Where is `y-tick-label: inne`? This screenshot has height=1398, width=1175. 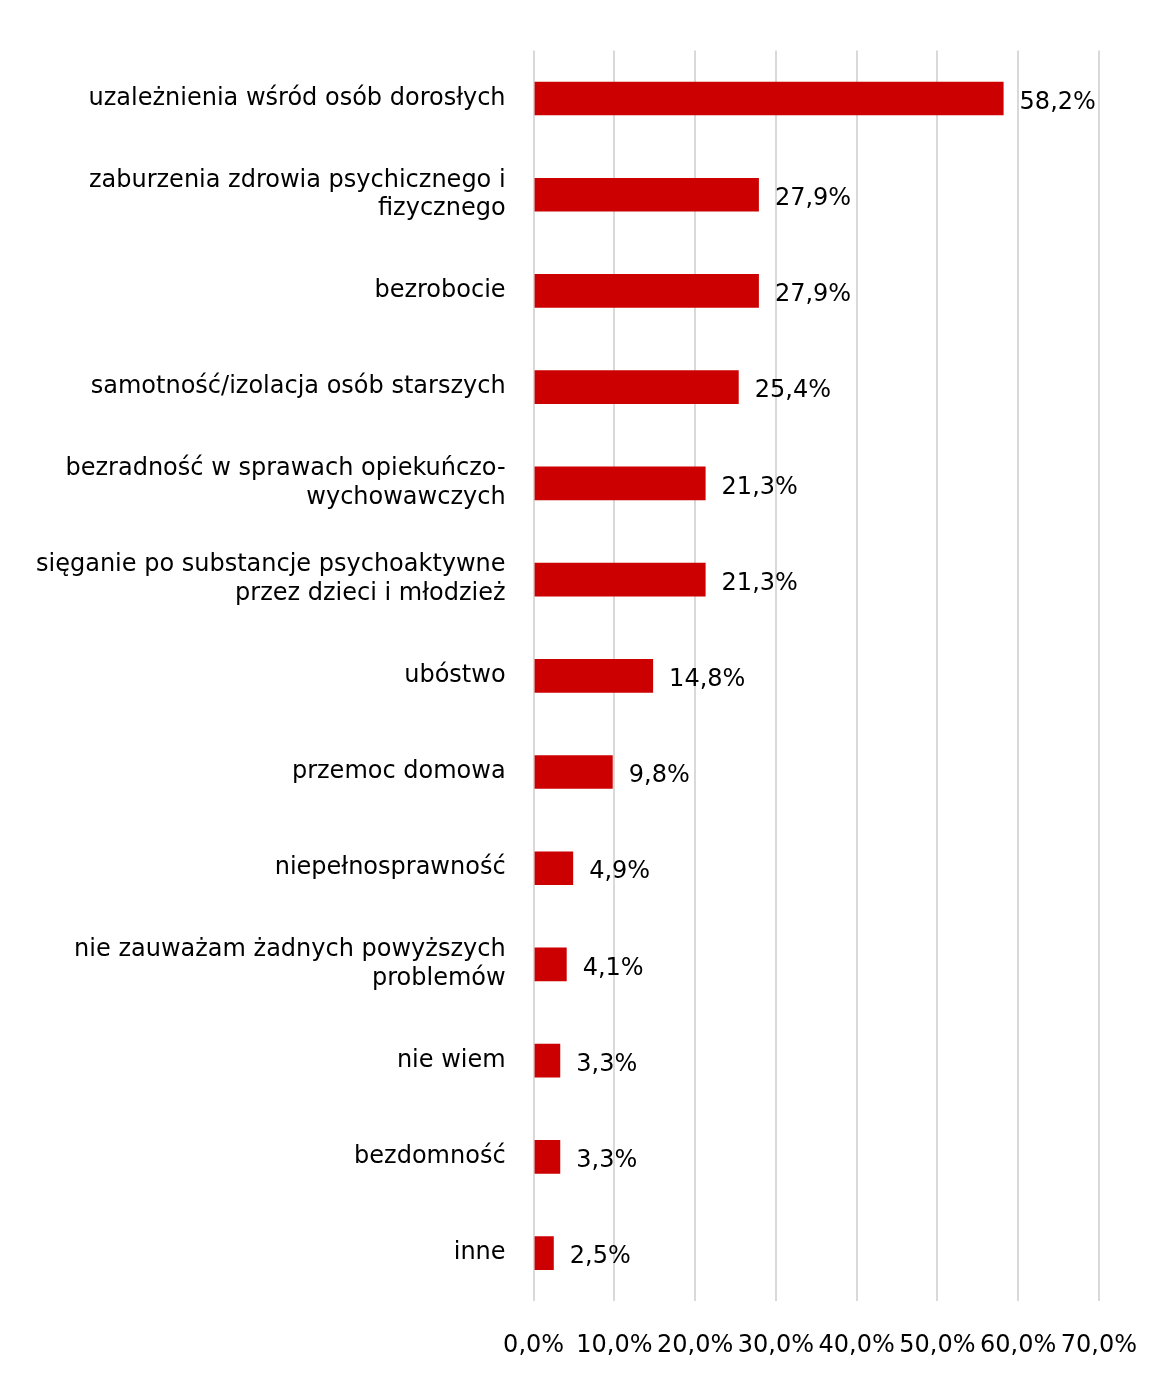 y-tick-label: inne is located at coordinates (479, 1251).